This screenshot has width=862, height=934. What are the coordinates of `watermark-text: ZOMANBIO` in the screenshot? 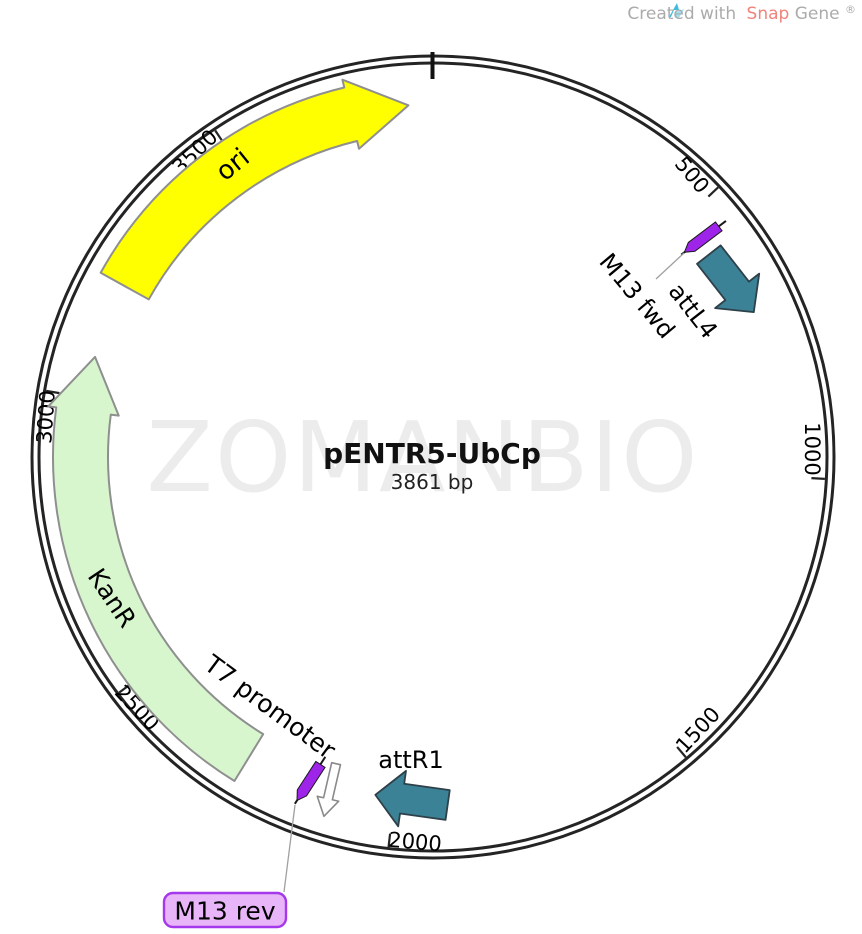 It's located at (423, 457).